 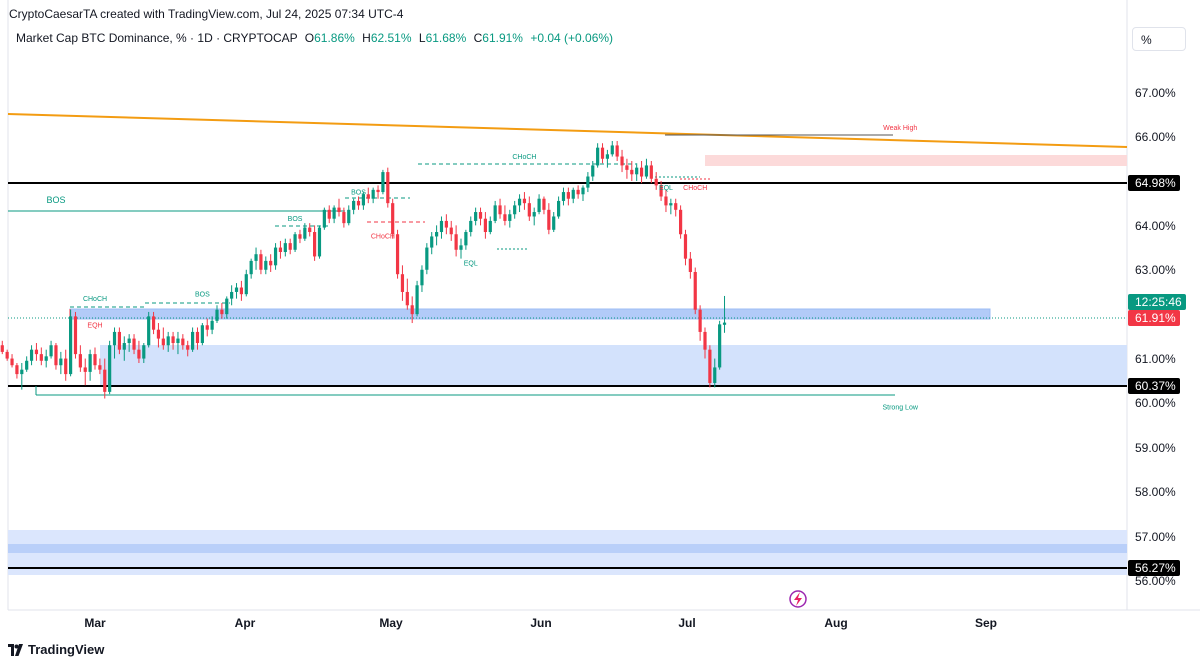 What do you see at coordinates (1159, 39) in the screenshot?
I see `scale-percent-button: %` at bounding box center [1159, 39].